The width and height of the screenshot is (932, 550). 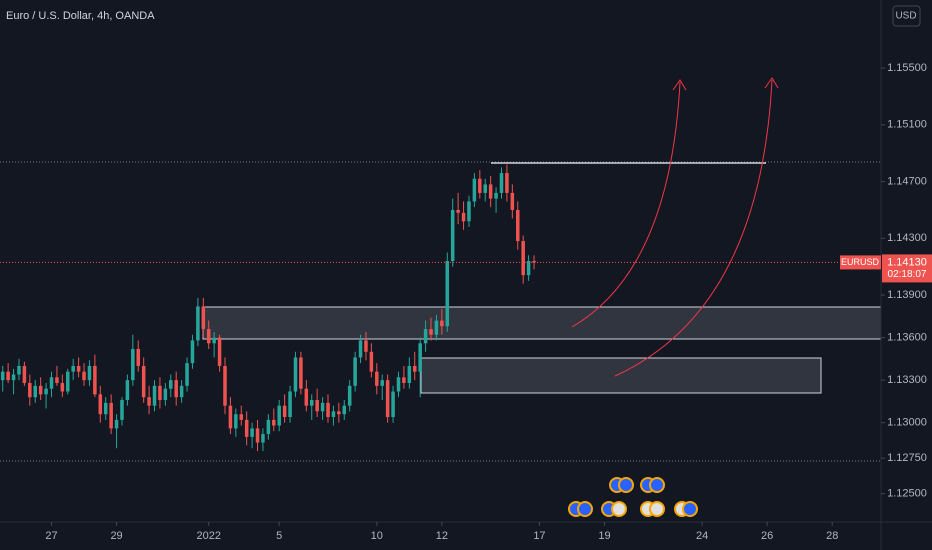 I want to click on x-tick-label: 28, so click(x=832, y=536).